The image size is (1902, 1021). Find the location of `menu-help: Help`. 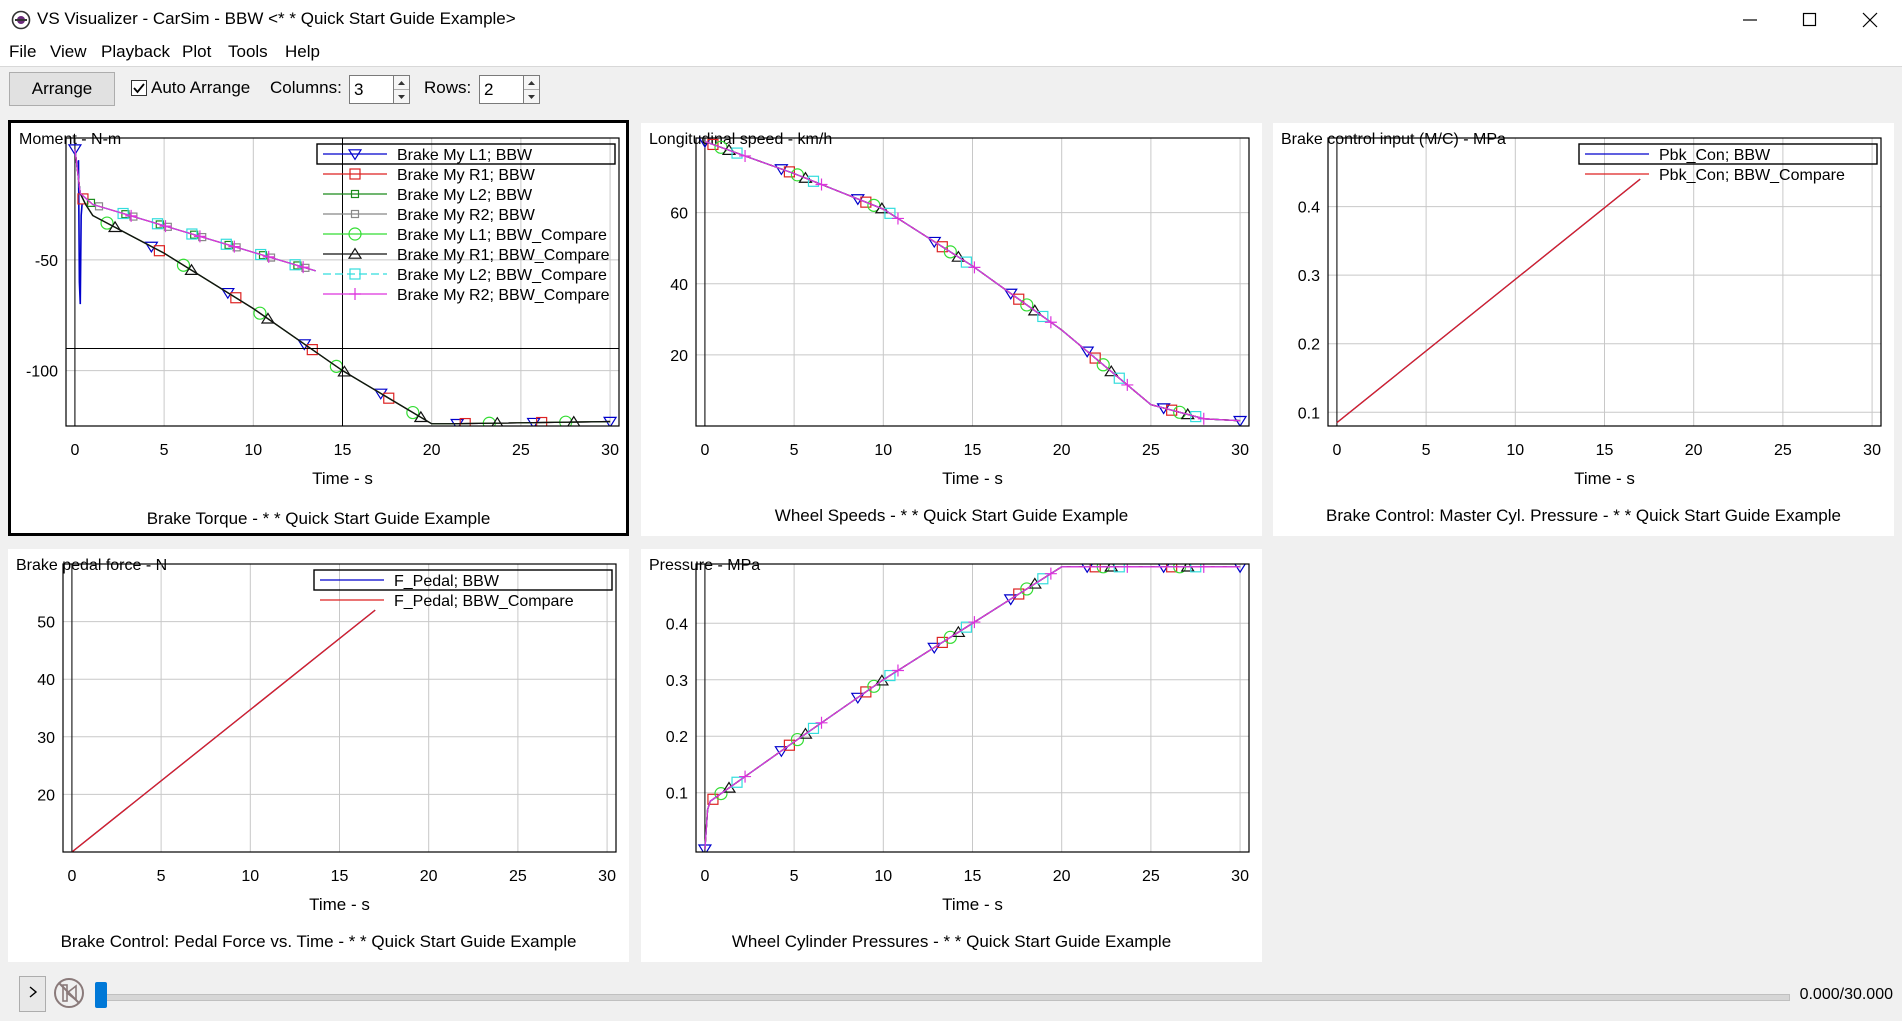

menu-help: Help is located at coordinates (302, 51).